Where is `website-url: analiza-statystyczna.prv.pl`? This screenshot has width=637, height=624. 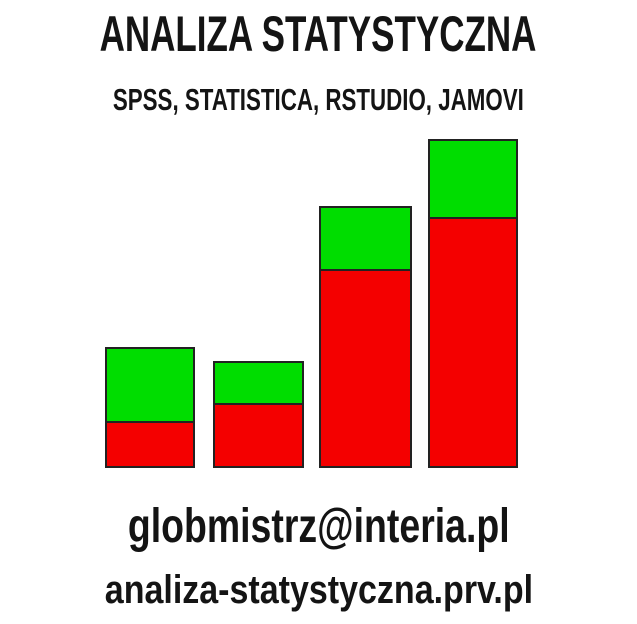
website-url: analiza-statystyczna.prv.pl is located at coordinates (318, 590).